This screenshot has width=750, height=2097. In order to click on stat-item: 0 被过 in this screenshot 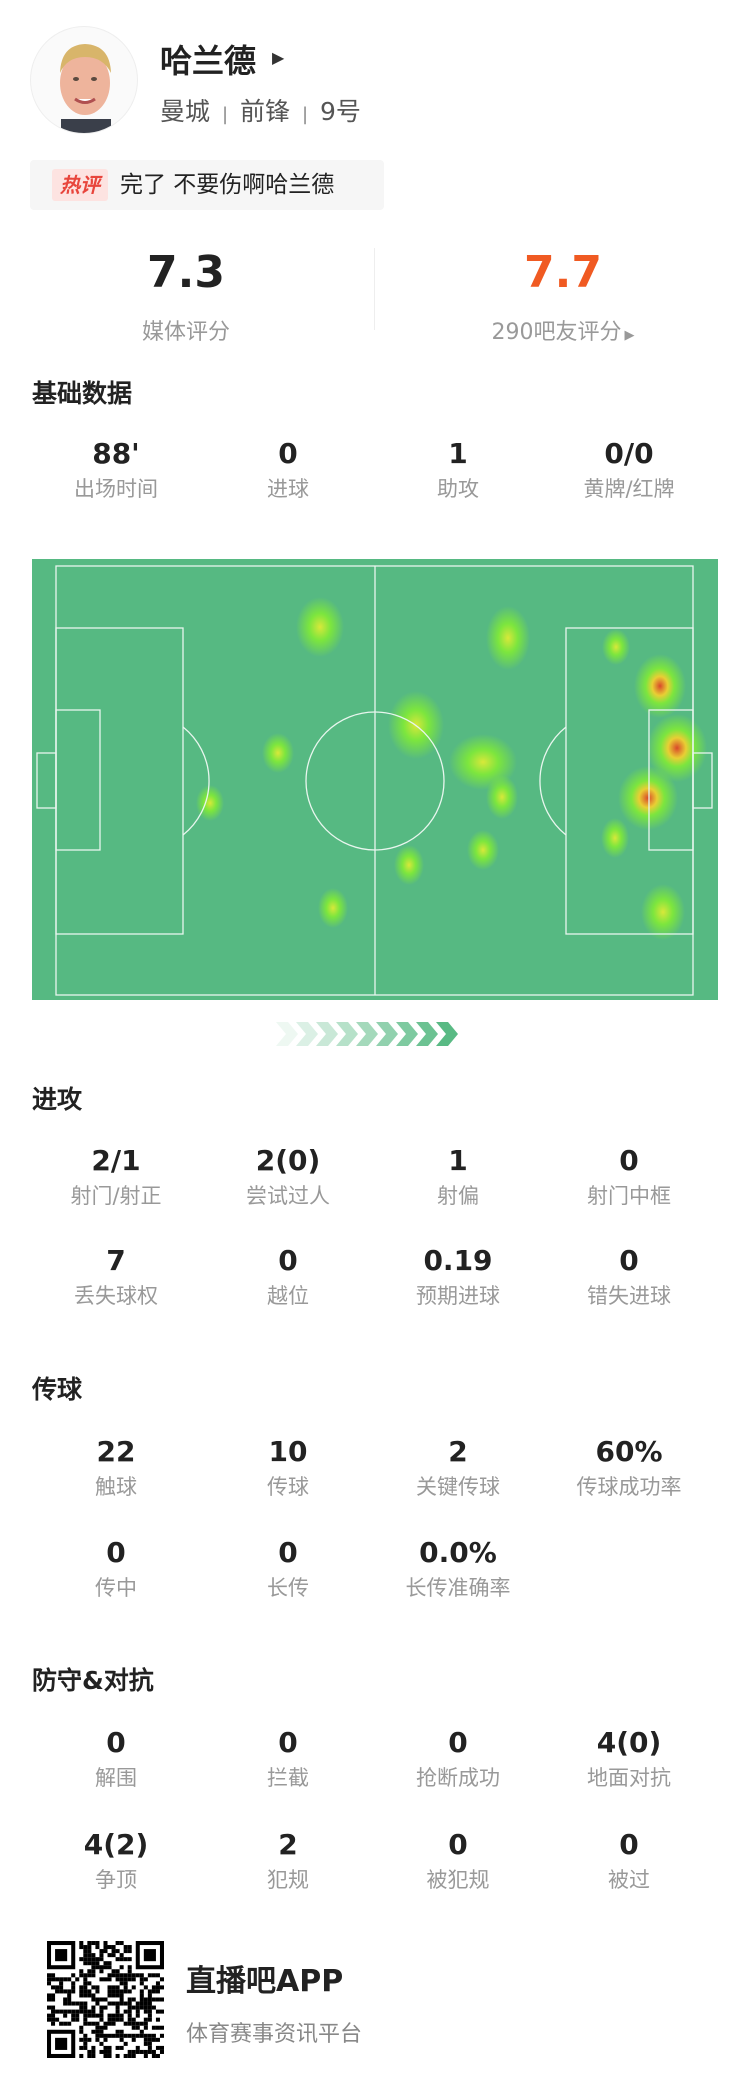, I will do `click(629, 1861)`.